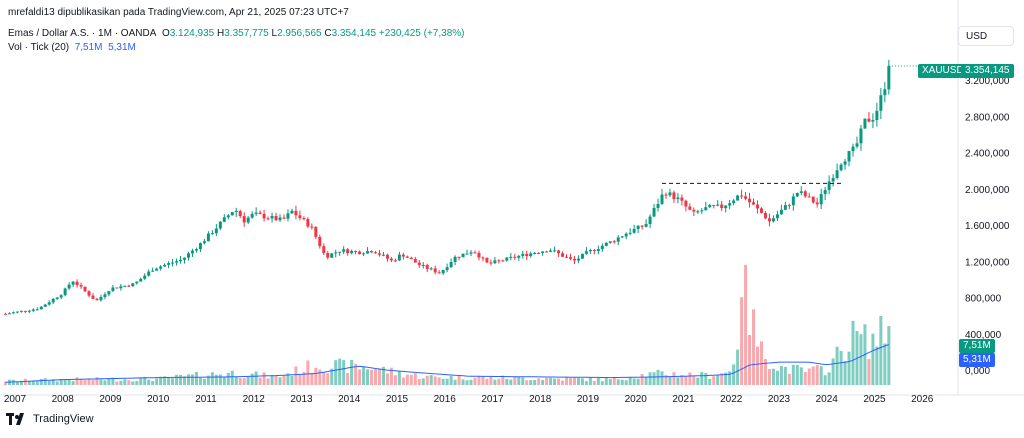 Image resolution: width=1024 pixels, height=438 pixels. Describe the element at coordinates (943, 71) in the screenshot. I see `symbol-price-tag: XAUUSD` at that location.